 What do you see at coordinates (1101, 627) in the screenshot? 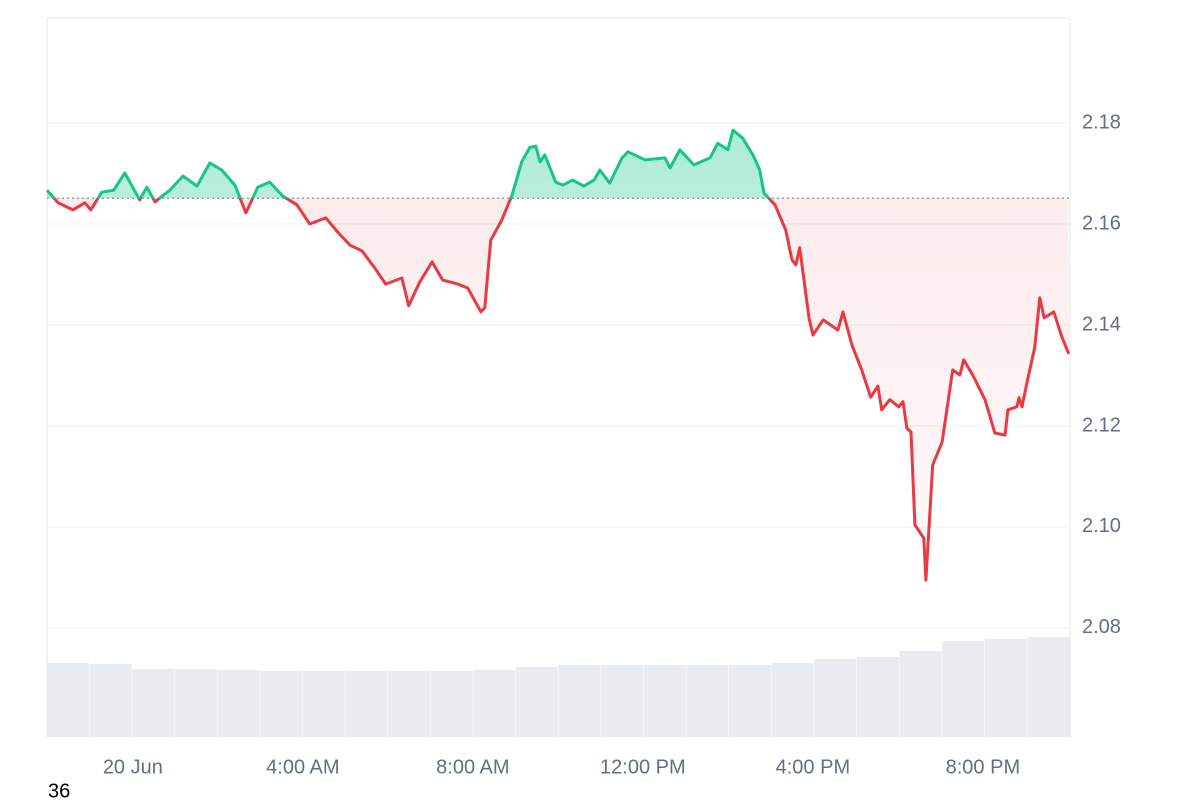
I see `y-tick-label: 2.08` at bounding box center [1101, 627].